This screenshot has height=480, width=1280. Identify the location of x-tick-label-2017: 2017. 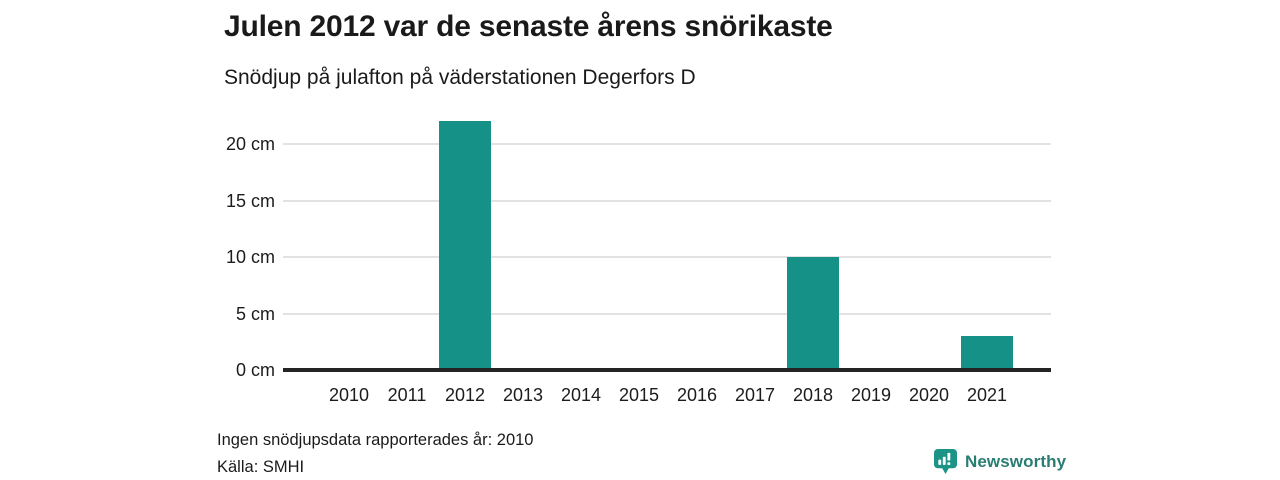
(755, 395).